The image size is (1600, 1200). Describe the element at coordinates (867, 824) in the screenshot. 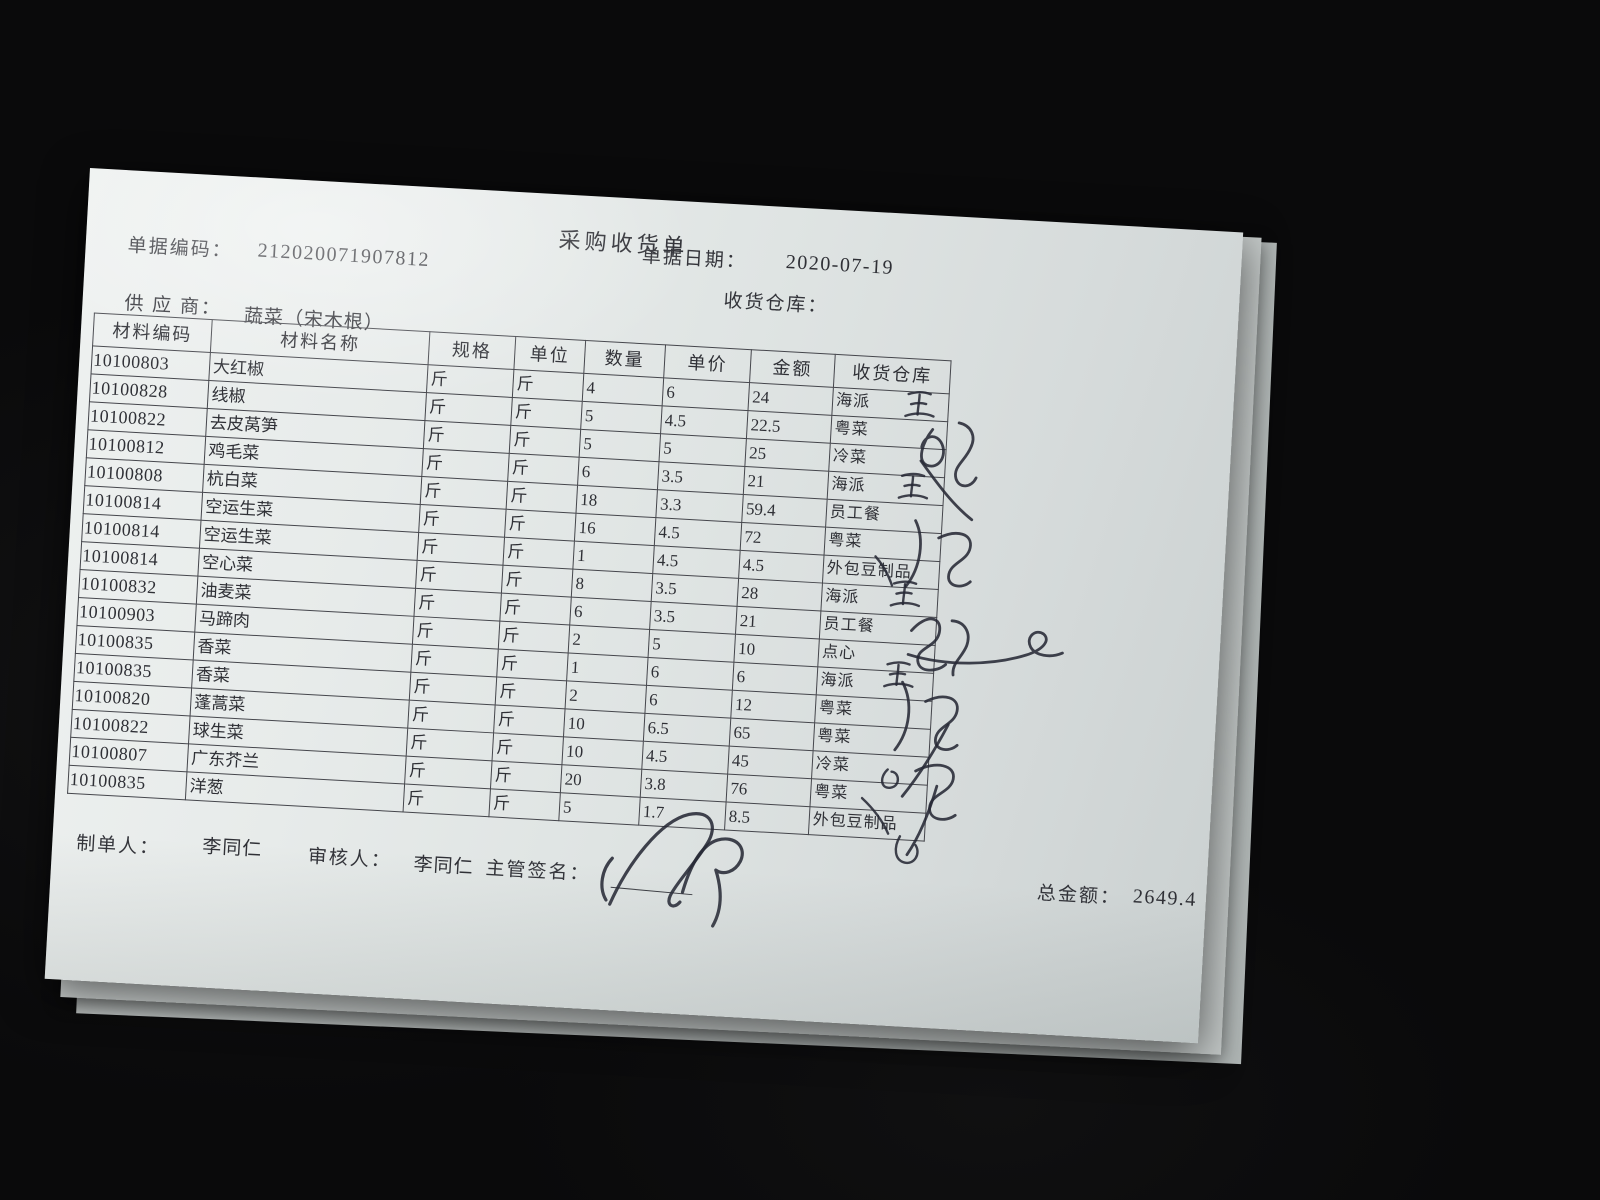

I see `table-cell: 外包豆制品` at that location.